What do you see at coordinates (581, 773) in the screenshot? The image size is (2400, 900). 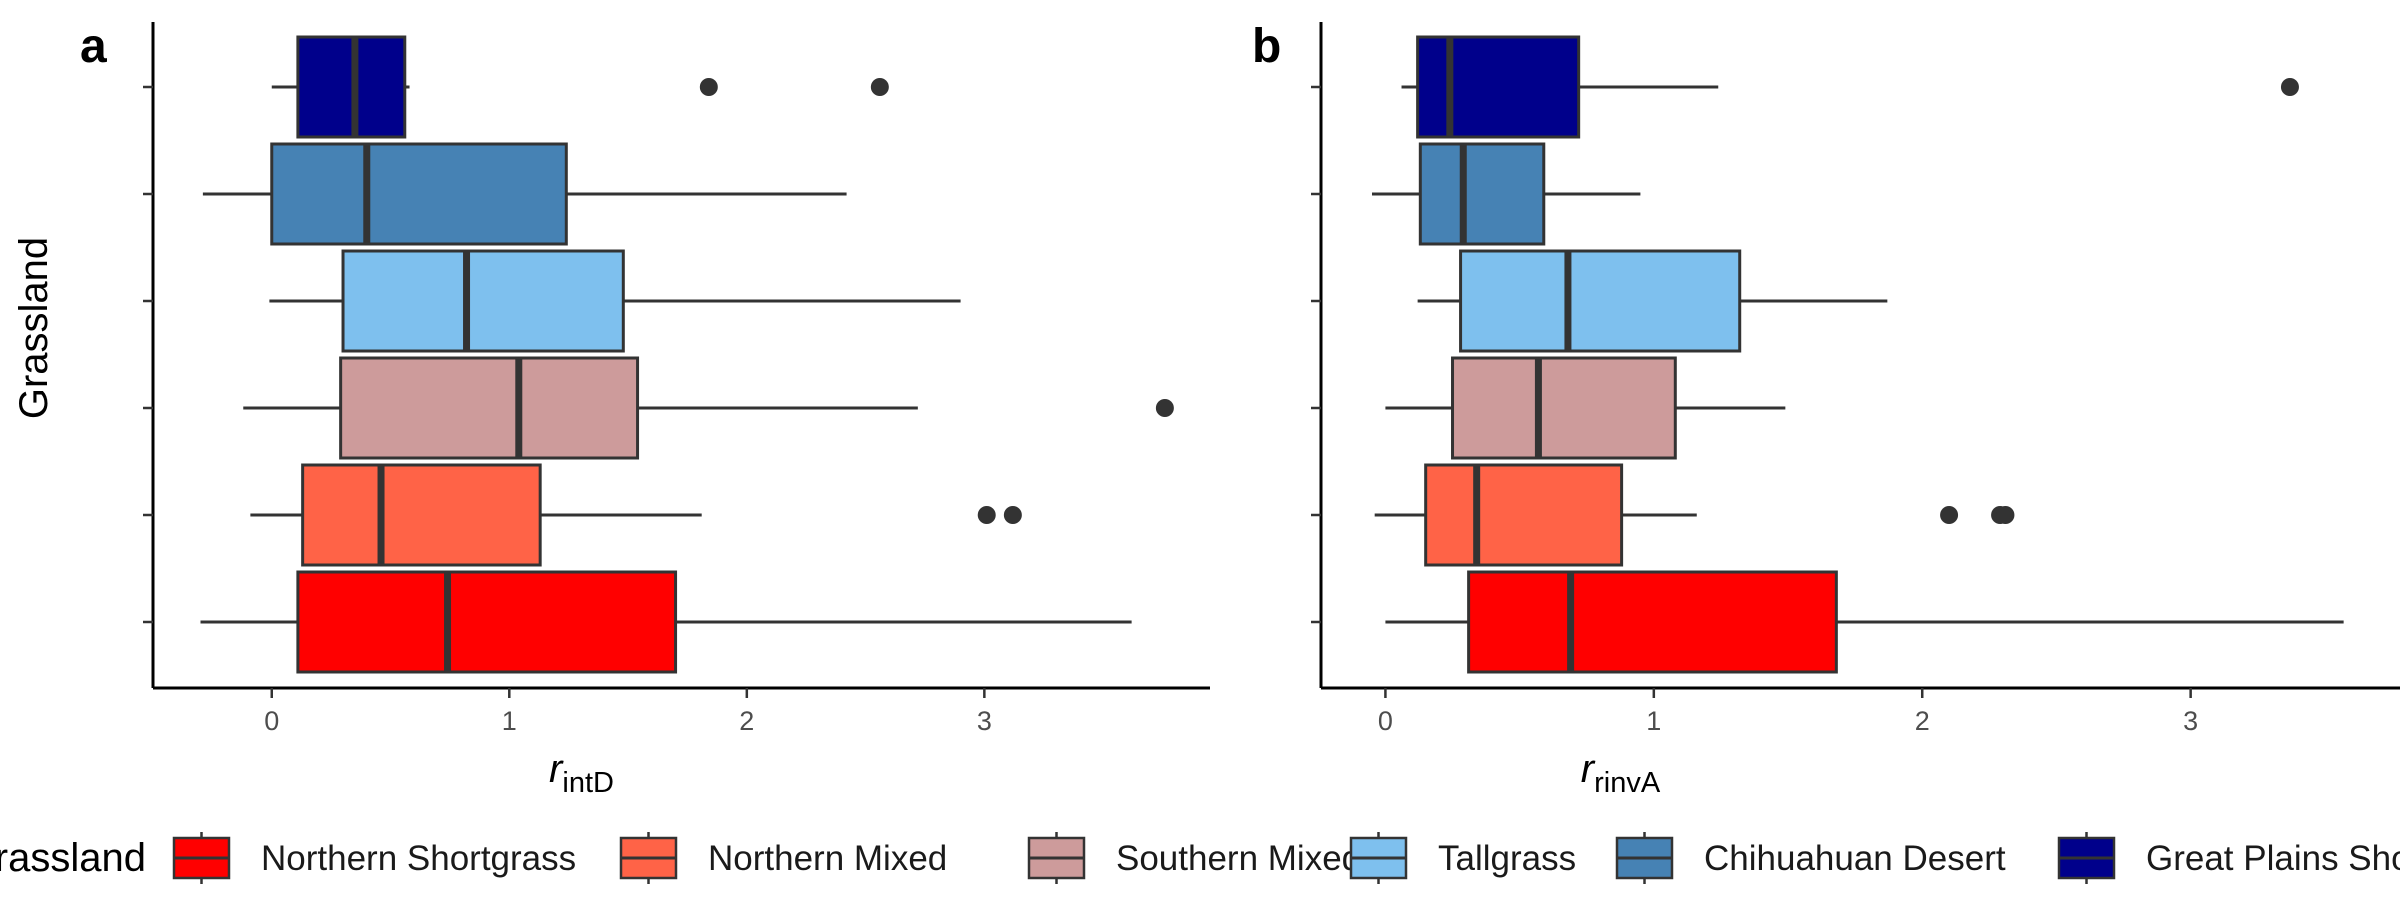 I see `x-axis-title: rintD` at bounding box center [581, 773].